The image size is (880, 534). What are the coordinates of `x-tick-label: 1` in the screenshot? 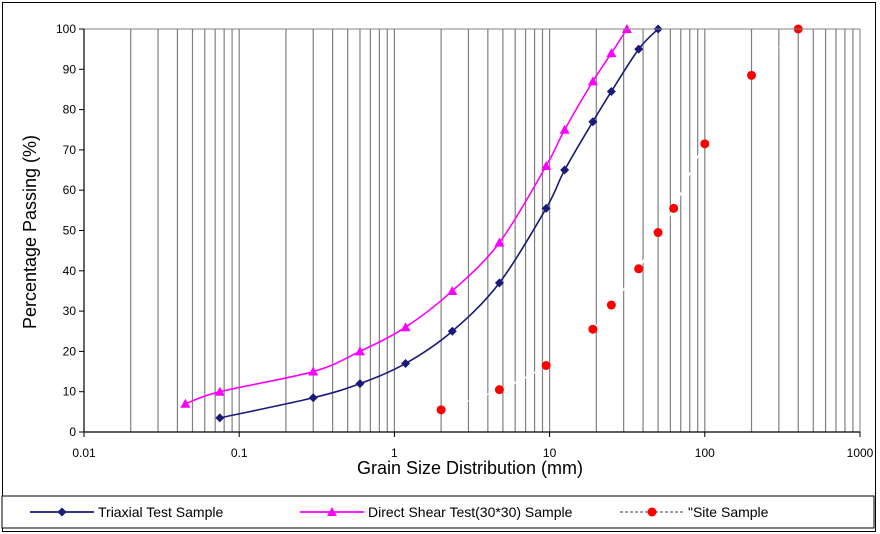 It's located at (394, 453).